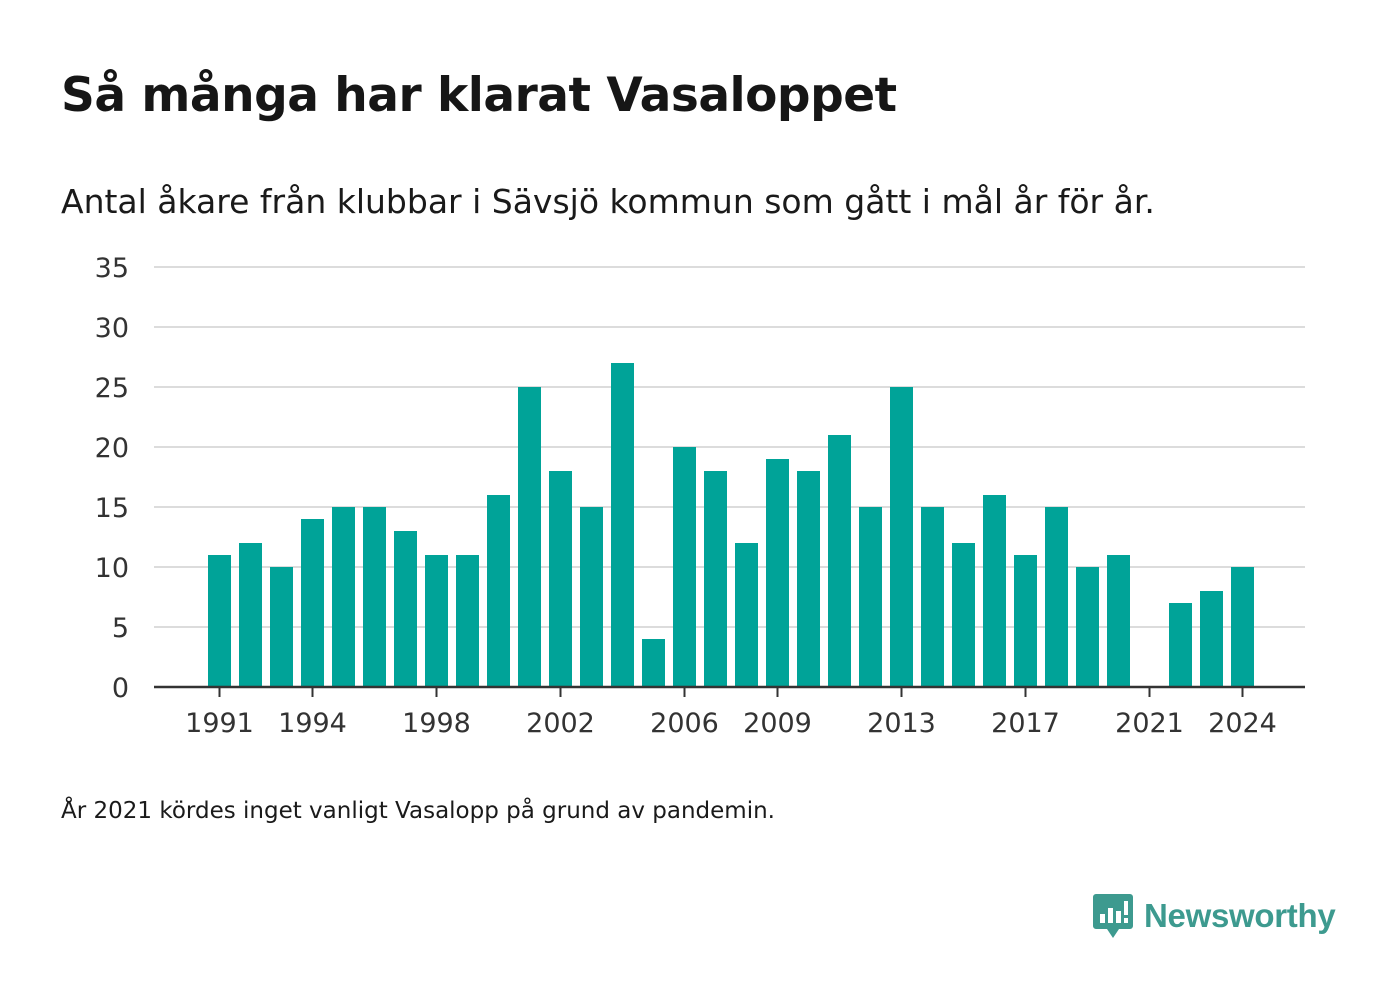  Describe the element at coordinates (808, 579) in the screenshot. I see `bar-2010` at that location.